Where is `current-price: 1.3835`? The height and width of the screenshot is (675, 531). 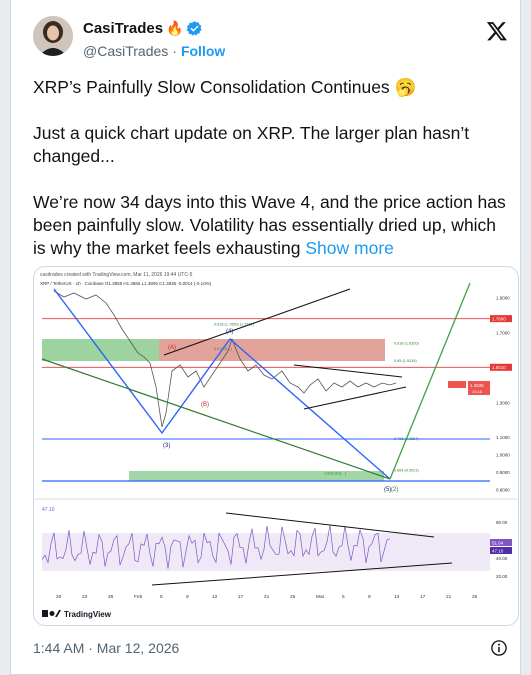
current-price: 1.3835 is located at coordinates (477, 385).